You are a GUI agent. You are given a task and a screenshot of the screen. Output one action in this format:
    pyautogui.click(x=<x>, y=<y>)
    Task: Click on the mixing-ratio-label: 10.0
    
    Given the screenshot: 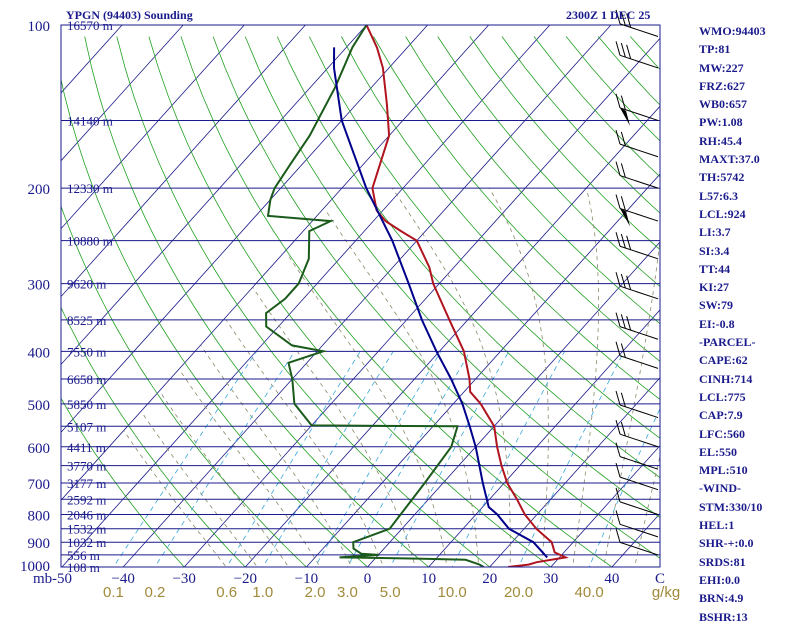 What is the action you would take?
    pyautogui.click(x=452, y=592)
    